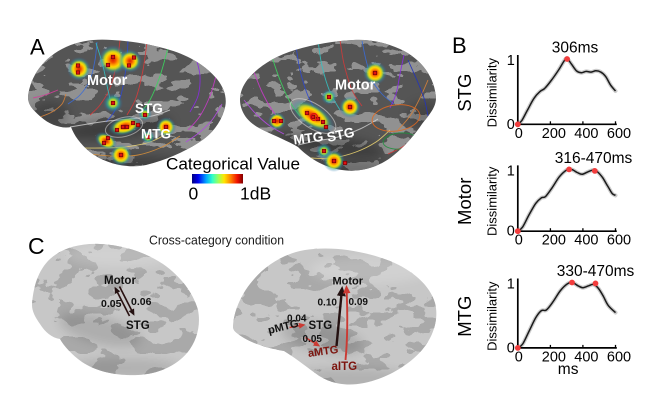 The image size is (650, 405). What do you see at coordinates (37, 47) in the screenshot?
I see `svg-text: A` at bounding box center [37, 47].